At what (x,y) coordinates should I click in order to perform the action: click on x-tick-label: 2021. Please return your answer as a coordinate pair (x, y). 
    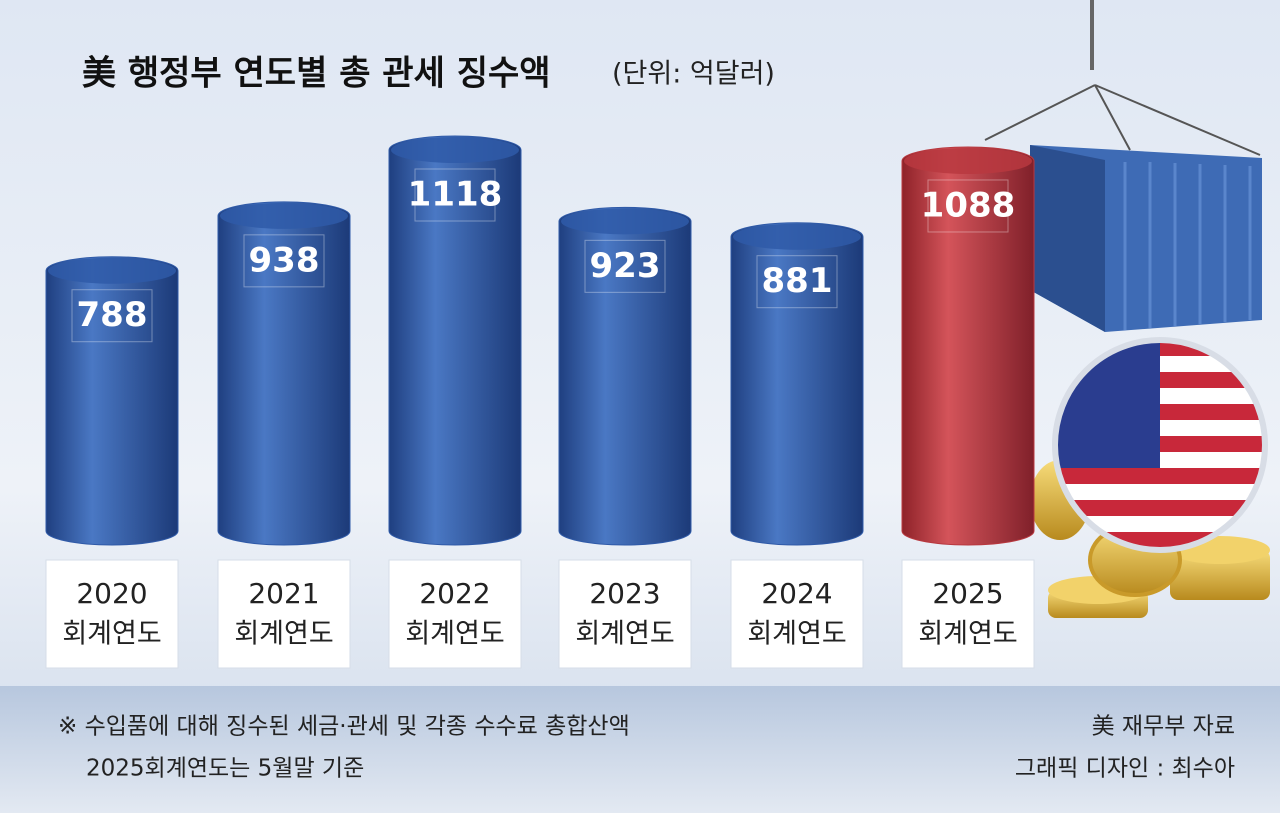
    Looking at the image, I should click on (283, 593).